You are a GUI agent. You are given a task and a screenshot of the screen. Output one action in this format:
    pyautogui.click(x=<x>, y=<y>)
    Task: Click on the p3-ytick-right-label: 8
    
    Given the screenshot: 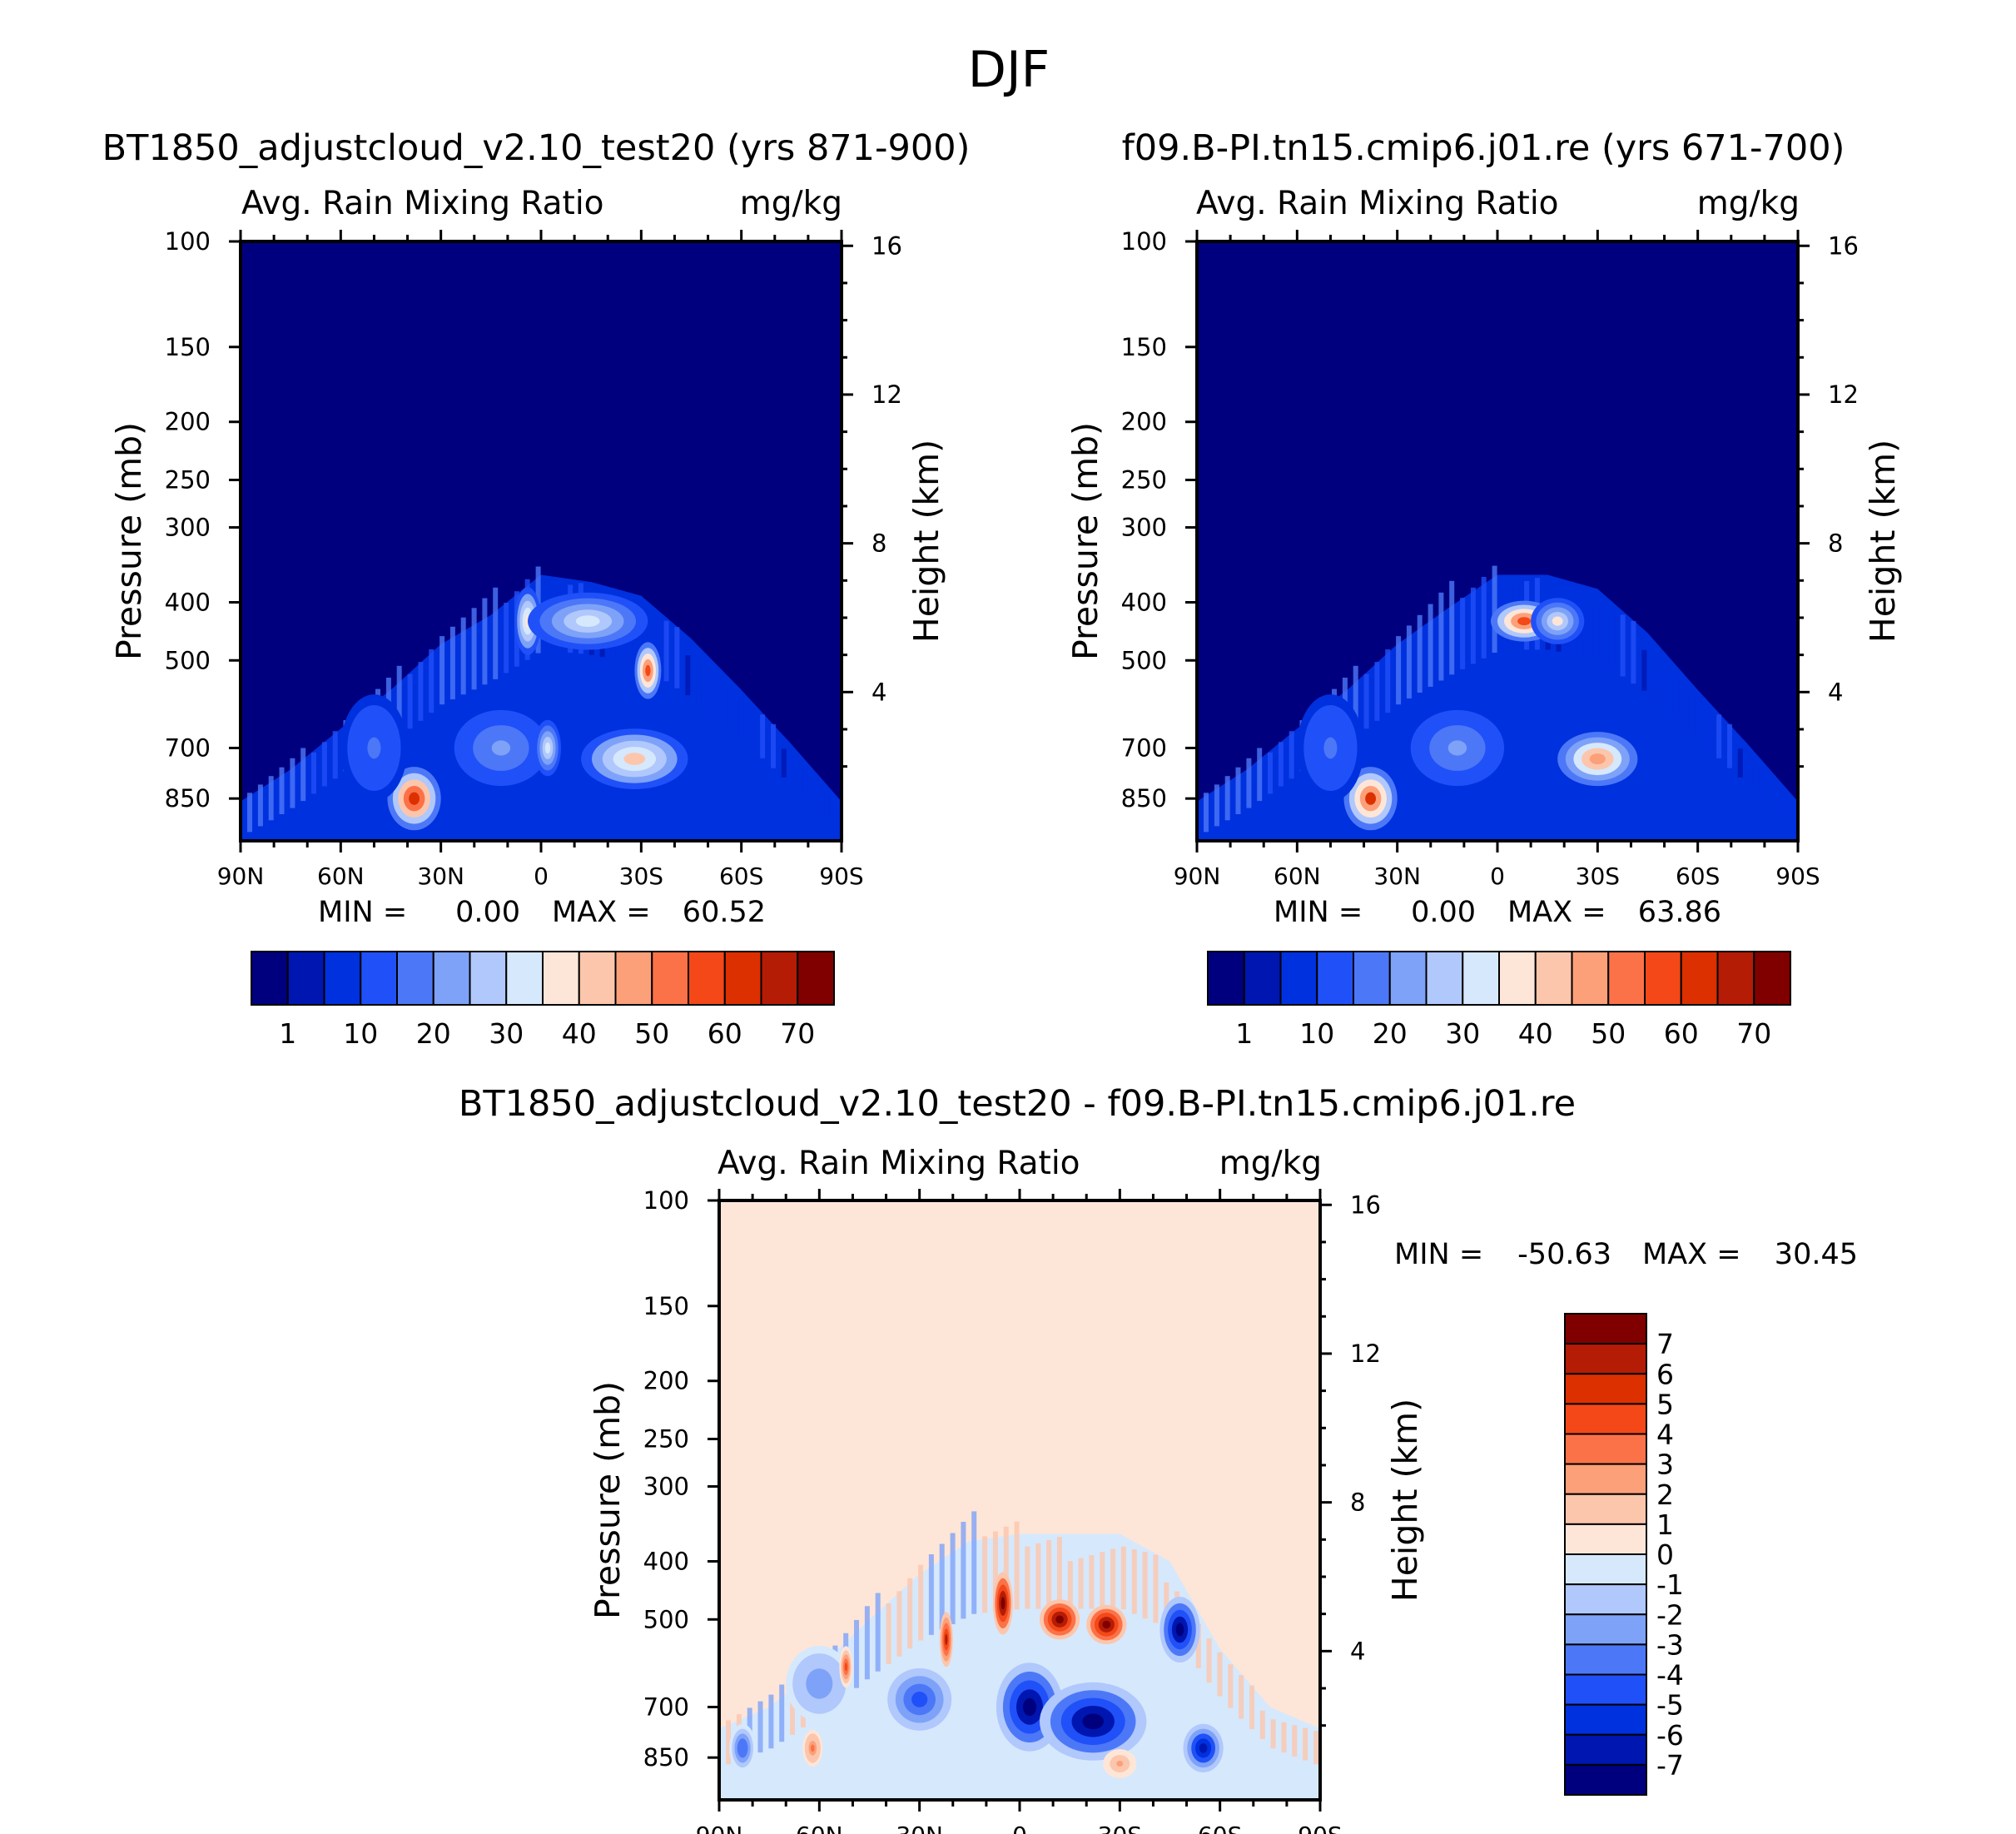 What is the action you would take?
    pyautogui.click(x=1357, y=1503)
    